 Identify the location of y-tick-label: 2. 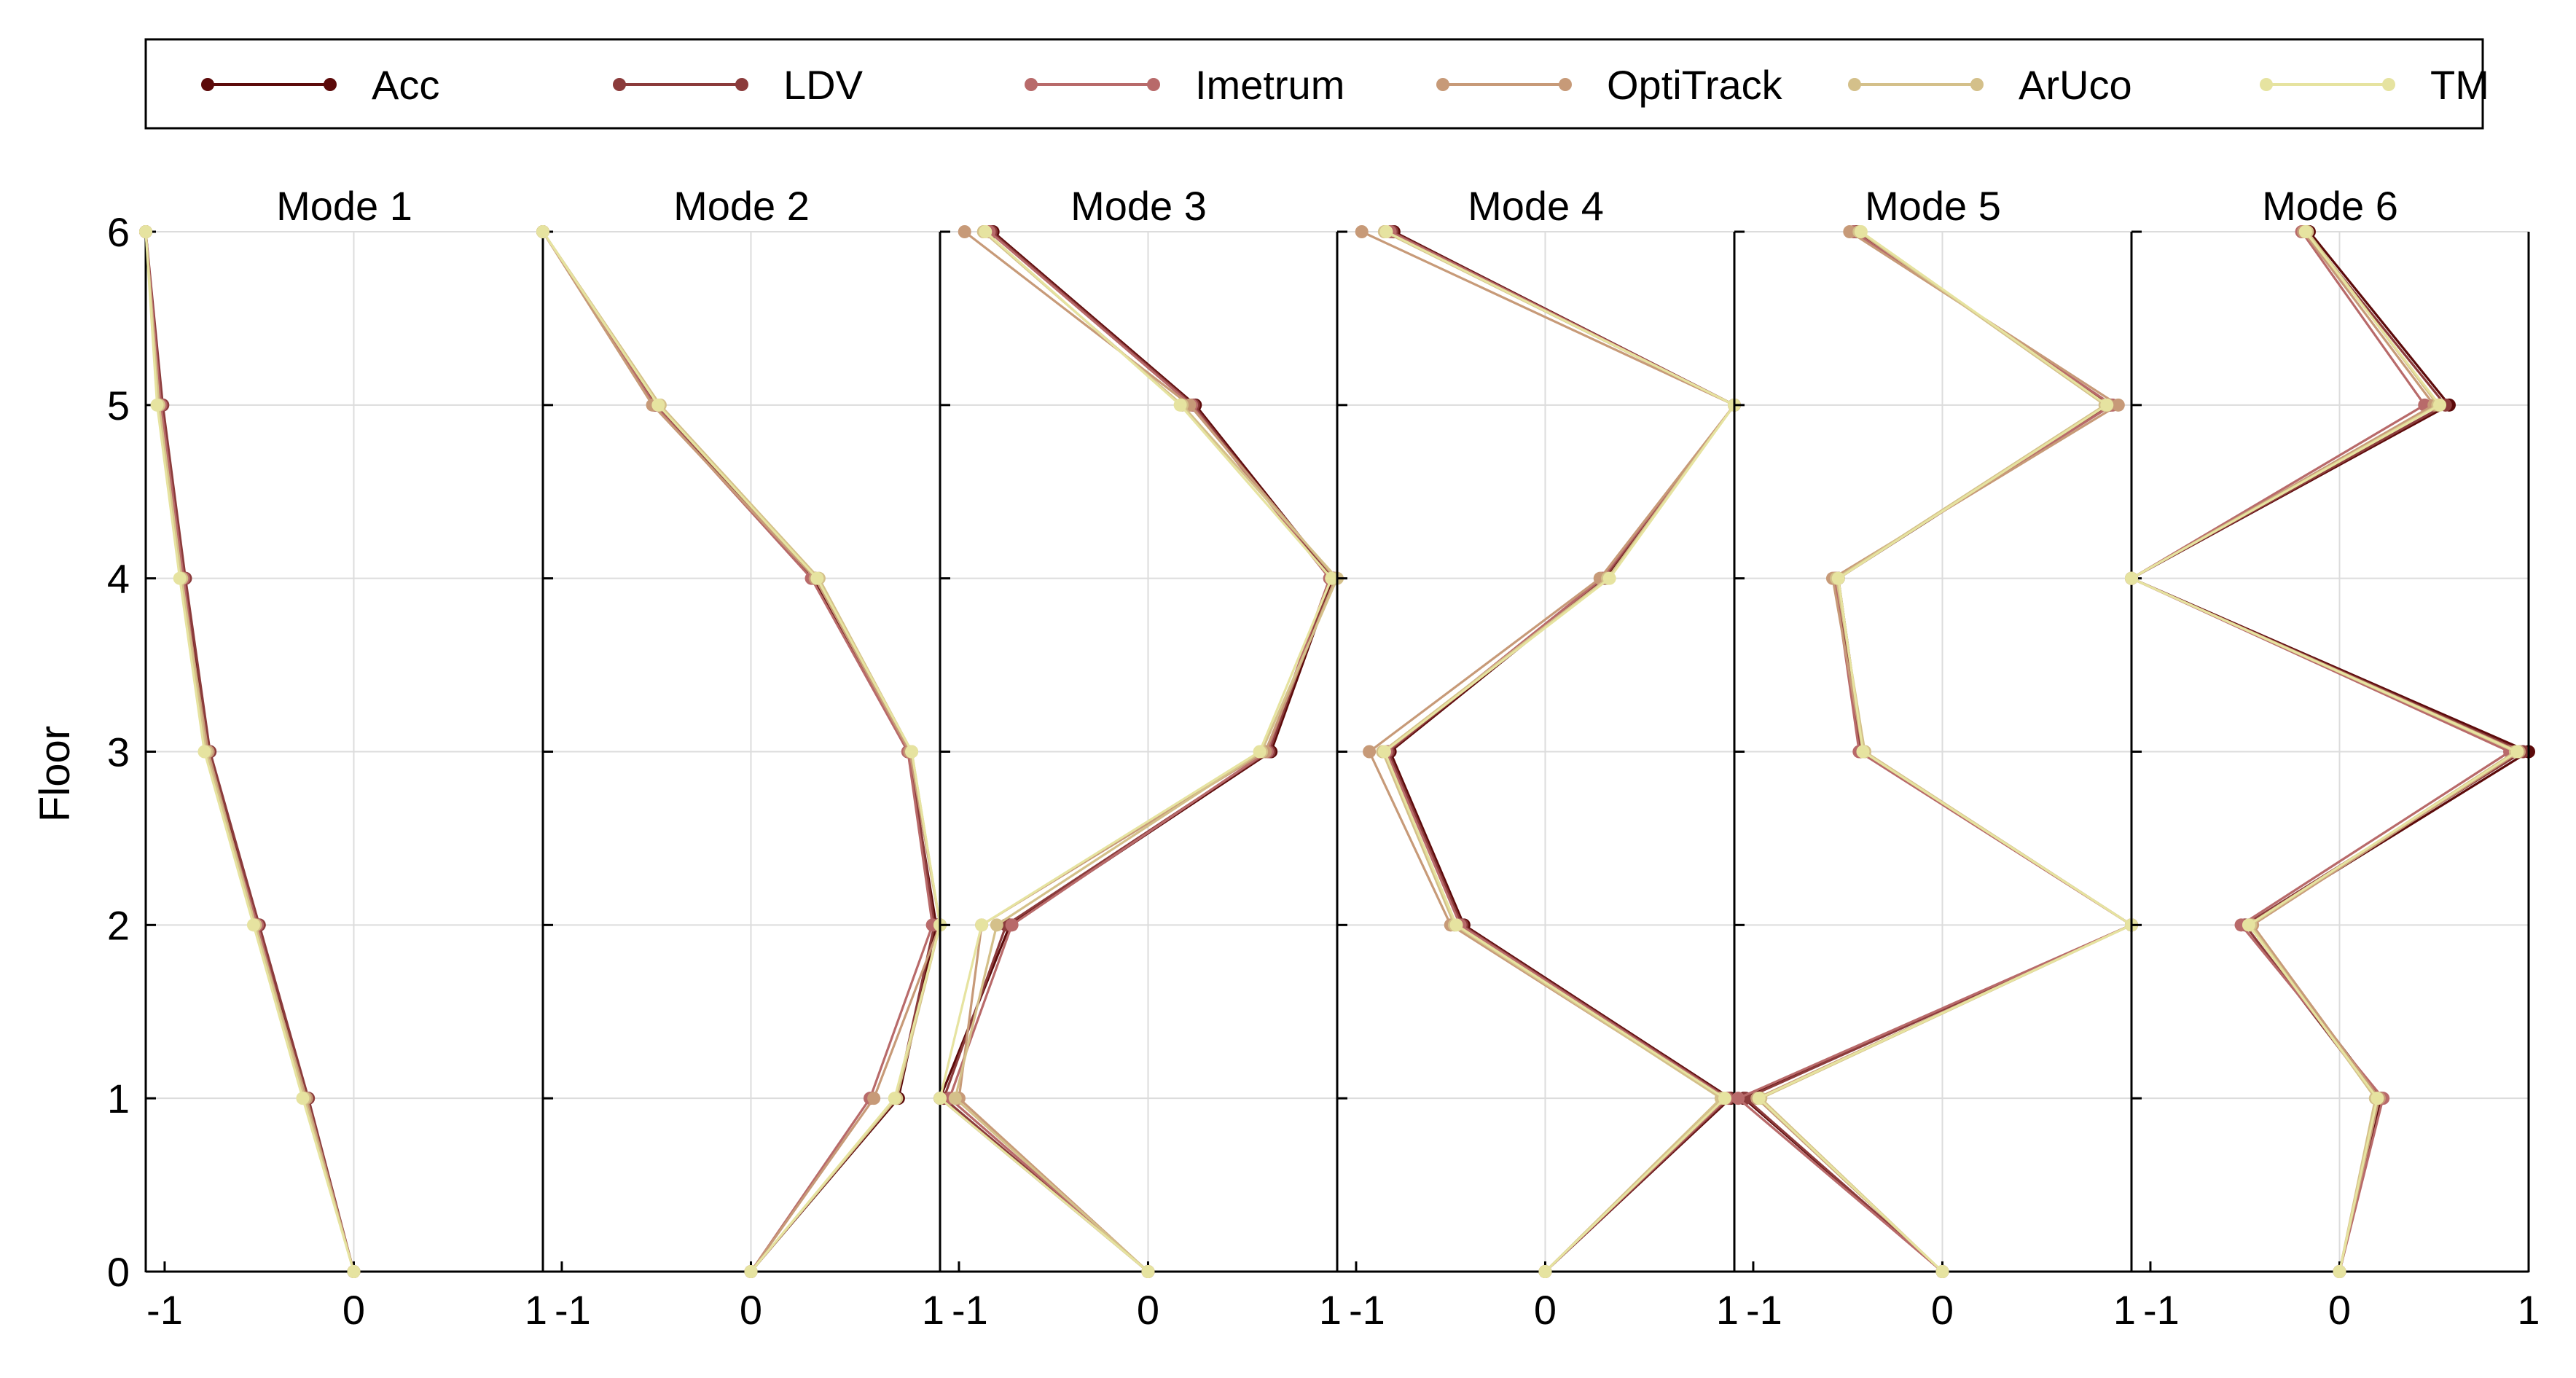
(118, 925).